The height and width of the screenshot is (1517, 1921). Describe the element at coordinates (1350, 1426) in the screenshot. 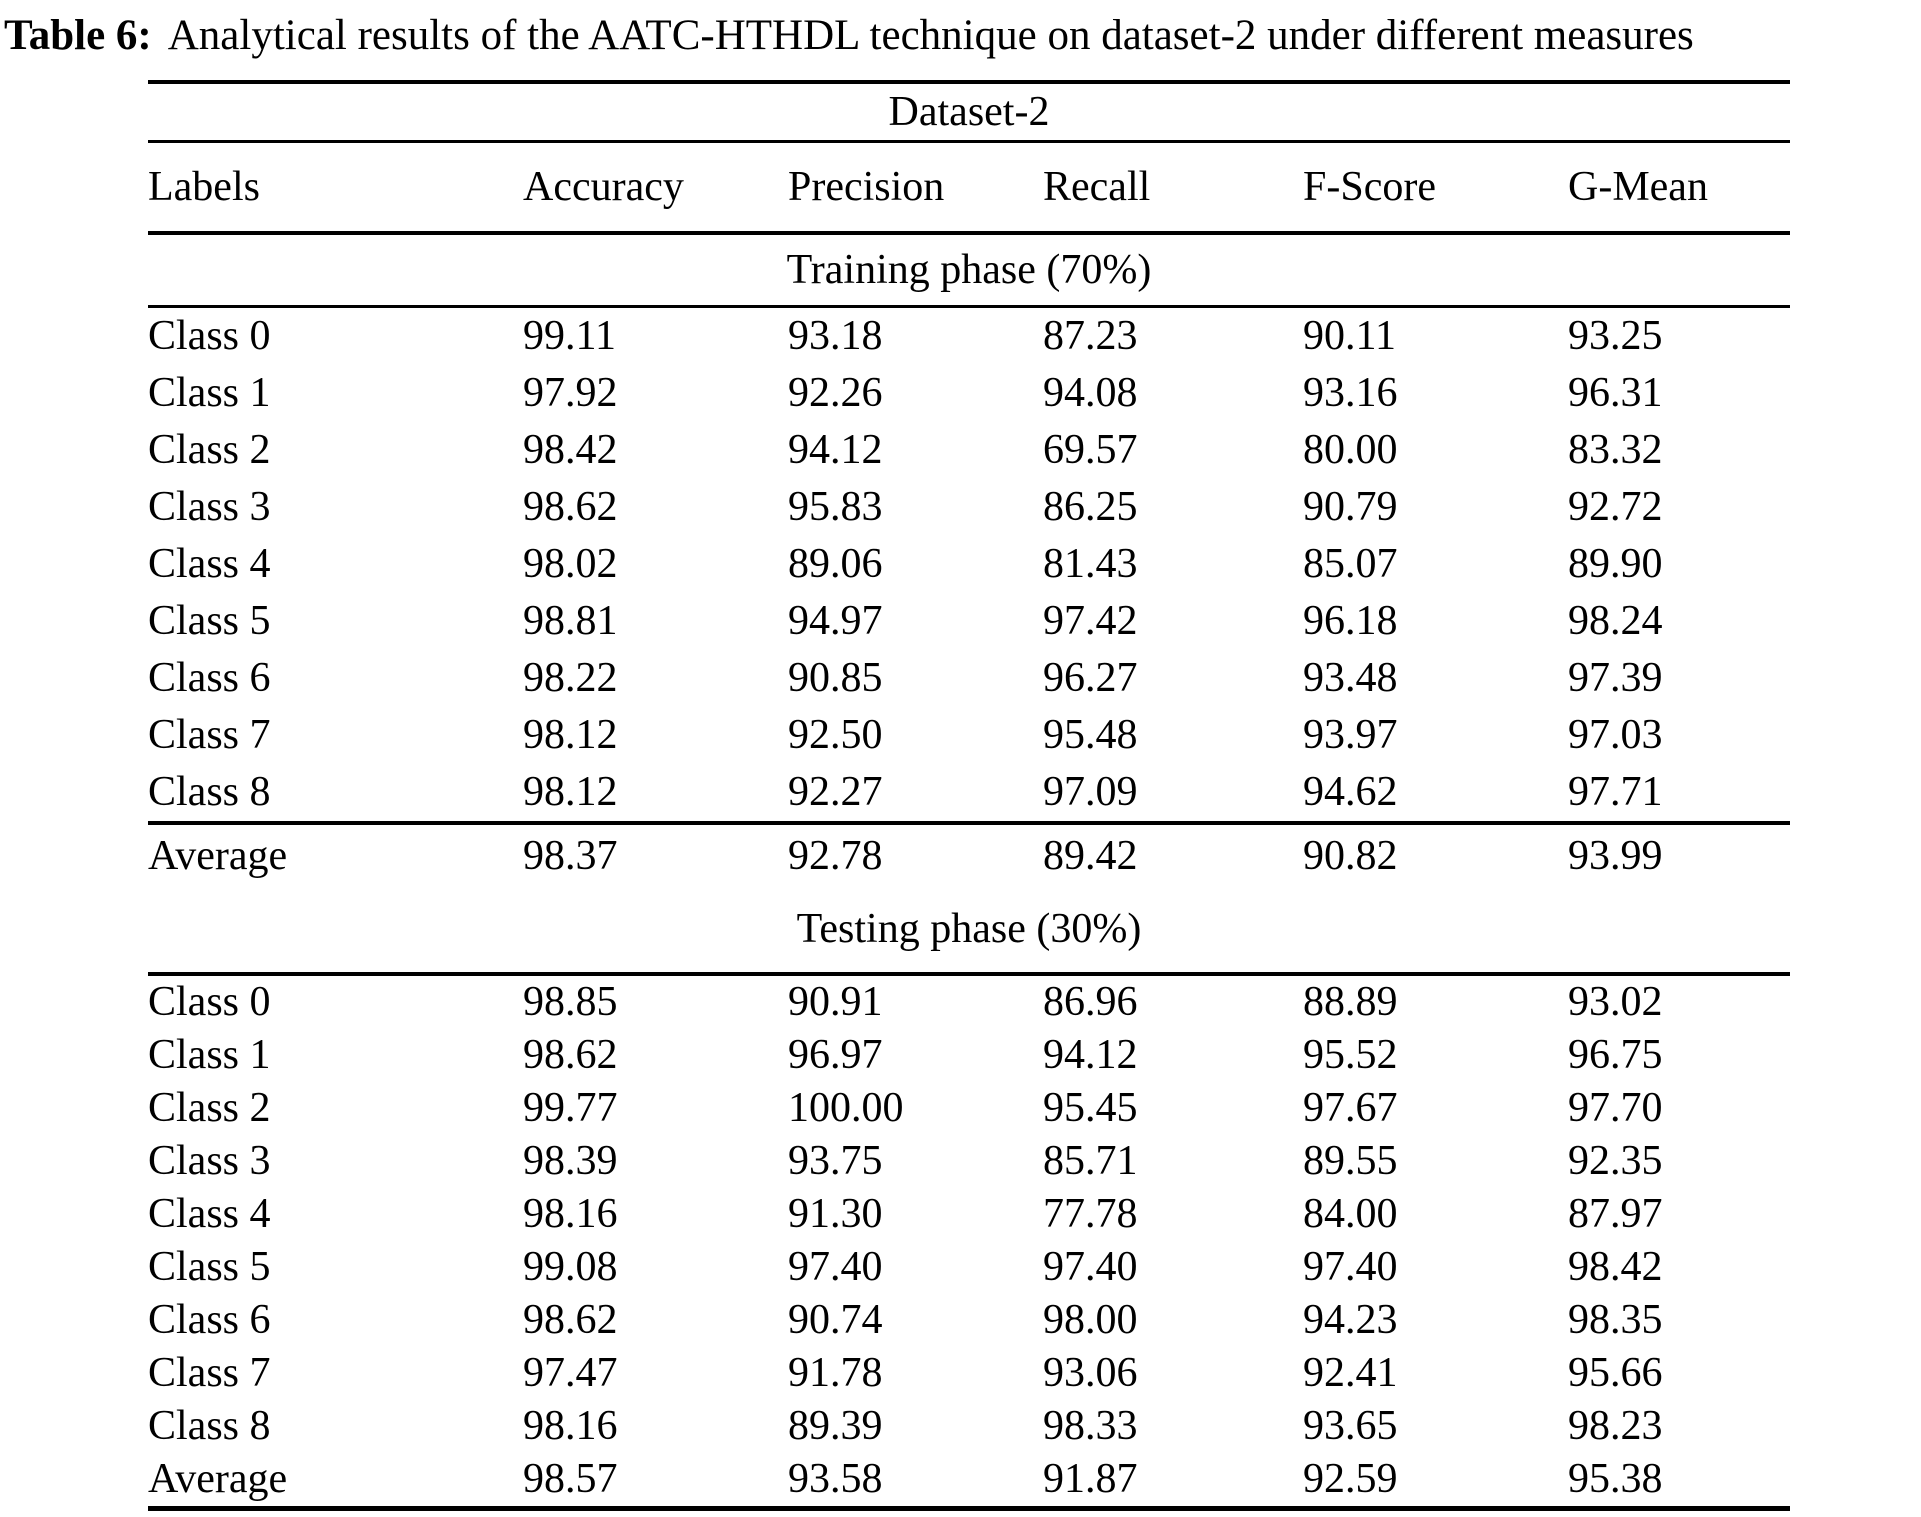

I see `fscore-cell: 93.65` at that location.